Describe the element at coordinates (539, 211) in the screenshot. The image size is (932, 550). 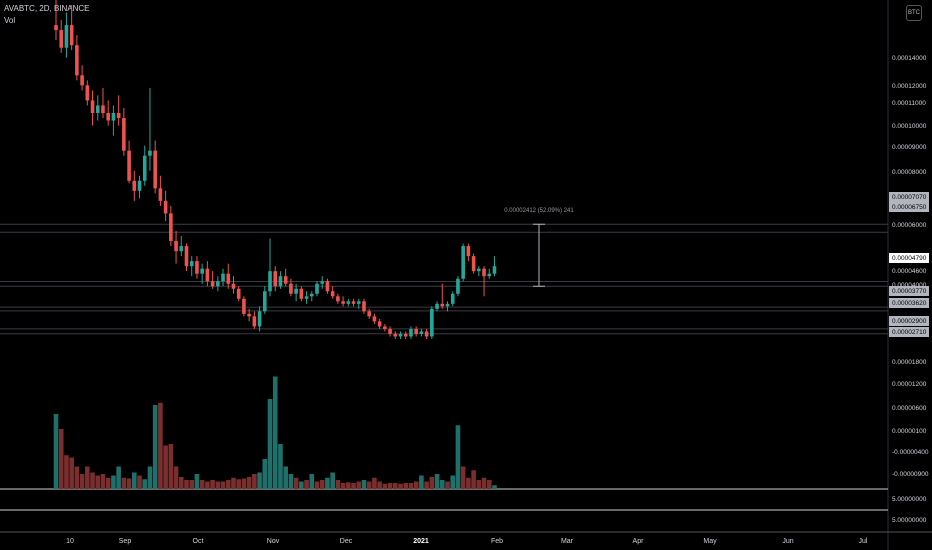
I see `measure-label: 0.00002412 (52.09%) 241` at that location.